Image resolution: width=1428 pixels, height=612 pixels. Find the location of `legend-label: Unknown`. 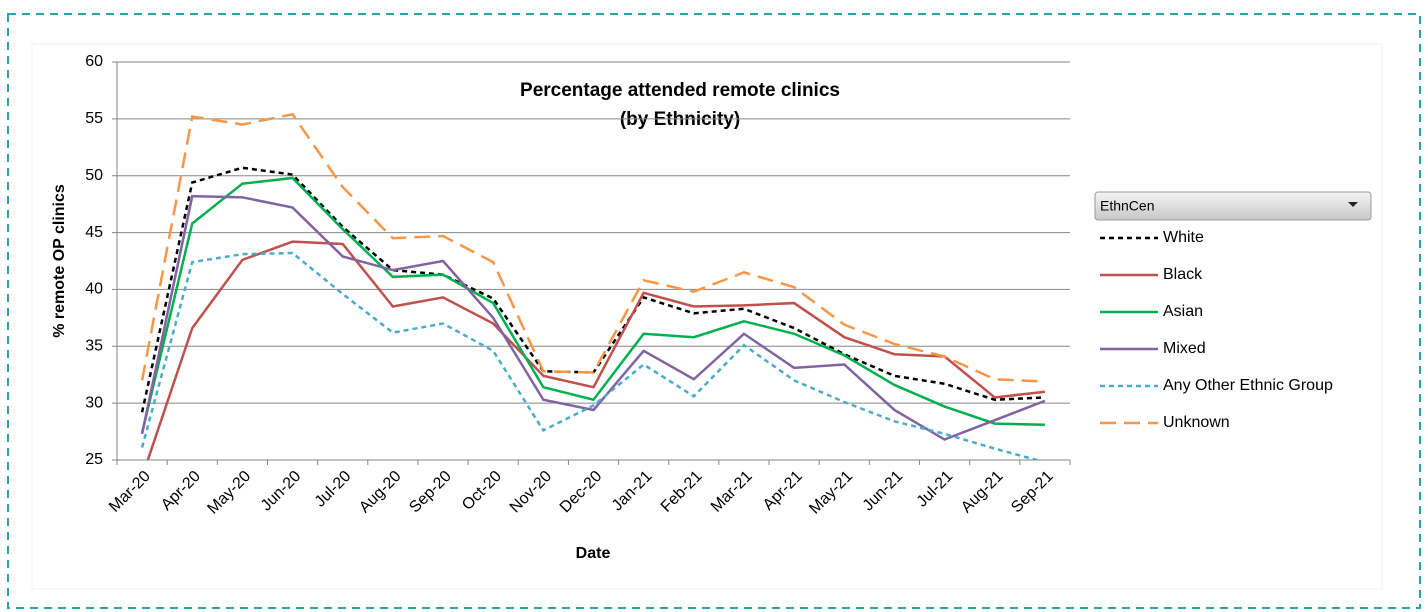

legend-label: Unknown is located at coordinates (1196, 422).